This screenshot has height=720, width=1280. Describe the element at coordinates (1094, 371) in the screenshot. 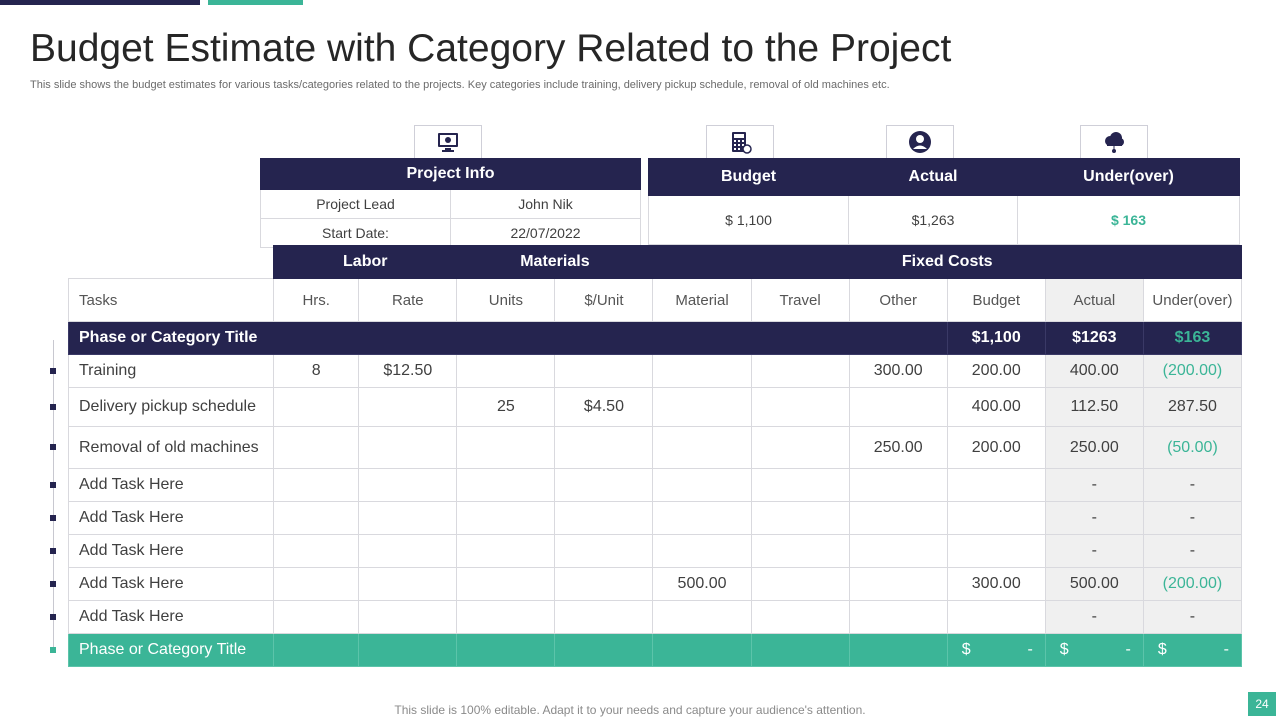

I see `cell-actual: 400.00` at that location.